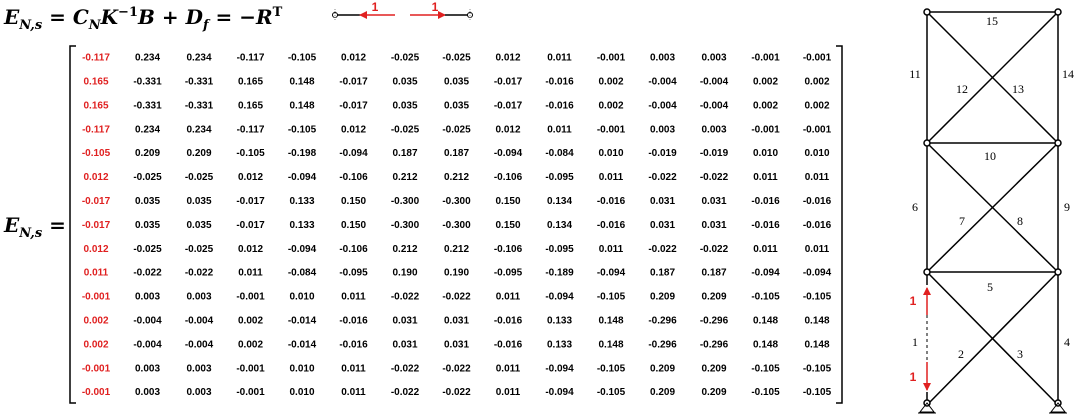 The width and height of the screenshot is (1074, 415). Describe the element at coordinates (713, 129) in the screenshot. I see `matrix-cell: 0.003` at that location.